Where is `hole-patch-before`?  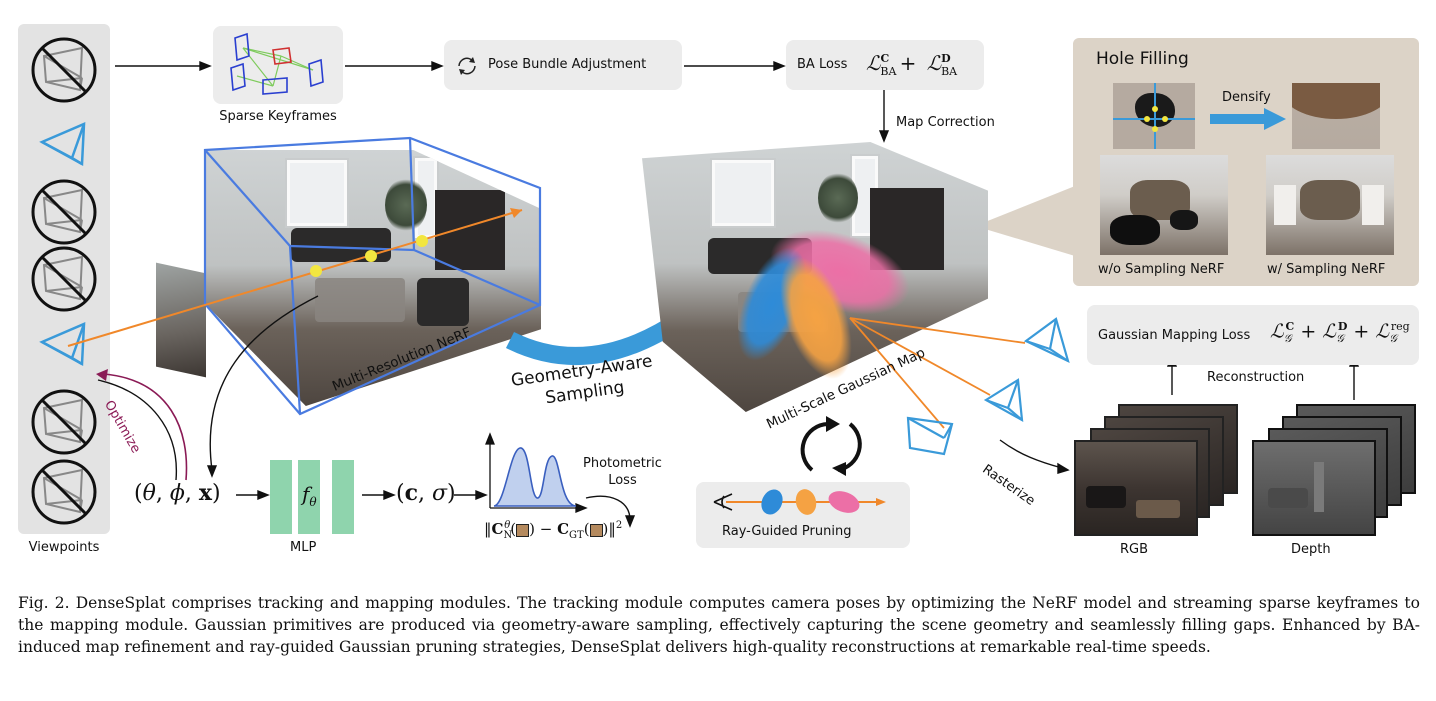 hole-patch-before is located at coordinates (1154, 116).